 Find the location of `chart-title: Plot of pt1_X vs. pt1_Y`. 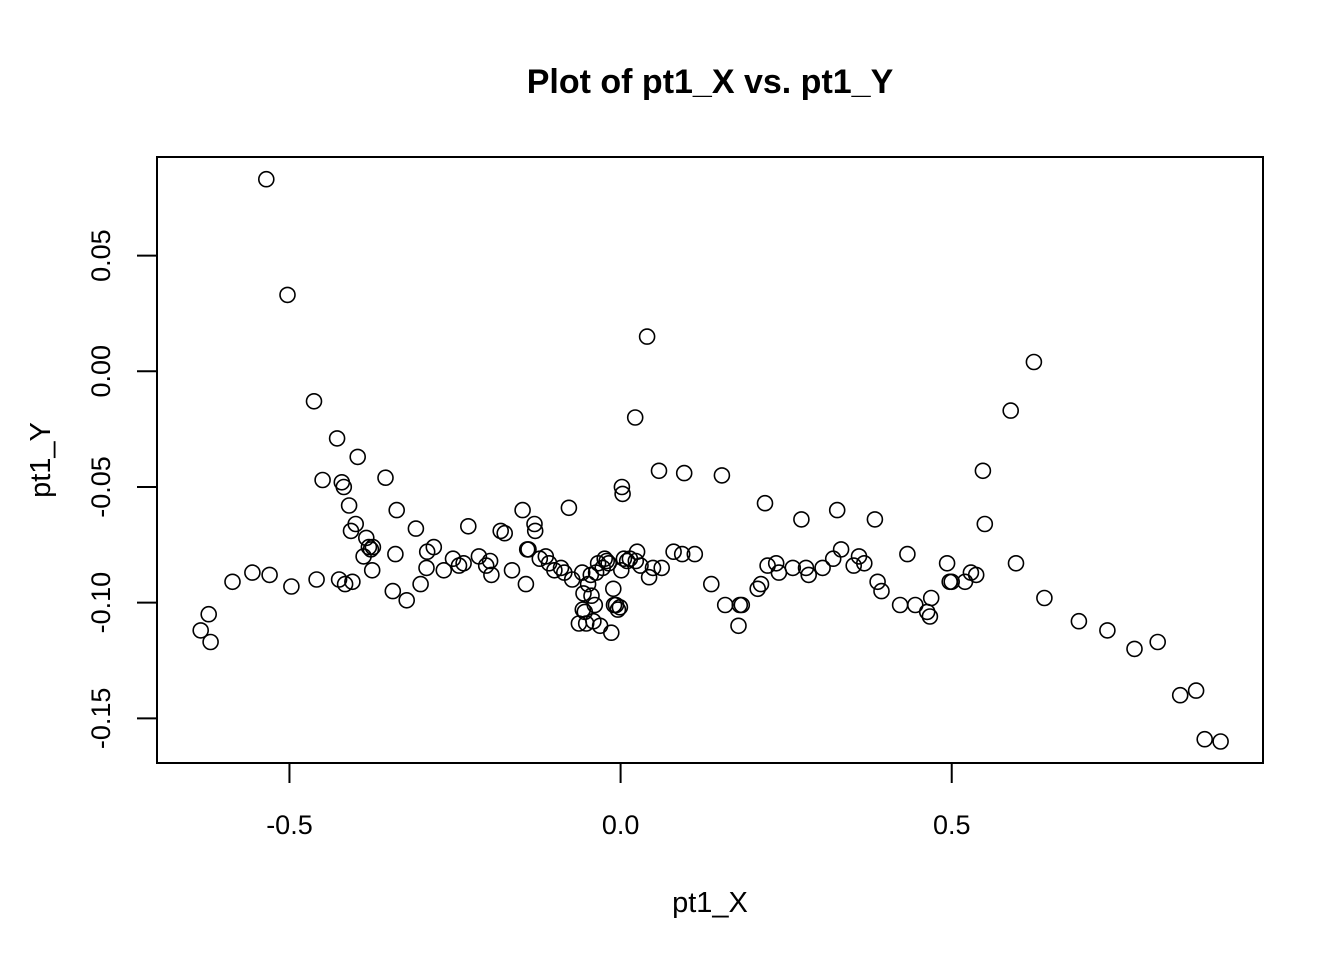

chart-title: Plot of pt1_X vs. pt1_Y is located at coordinates (710, 82).